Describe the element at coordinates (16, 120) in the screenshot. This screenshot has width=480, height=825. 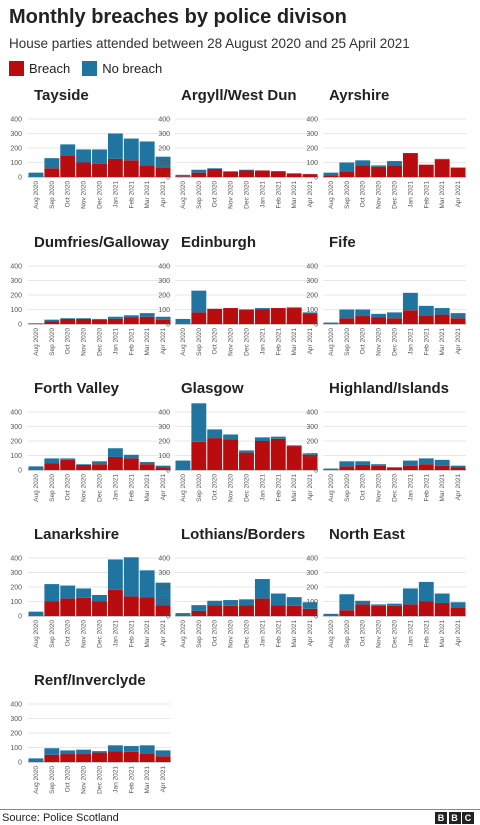
I see `y-tick-label: 400` at that location.